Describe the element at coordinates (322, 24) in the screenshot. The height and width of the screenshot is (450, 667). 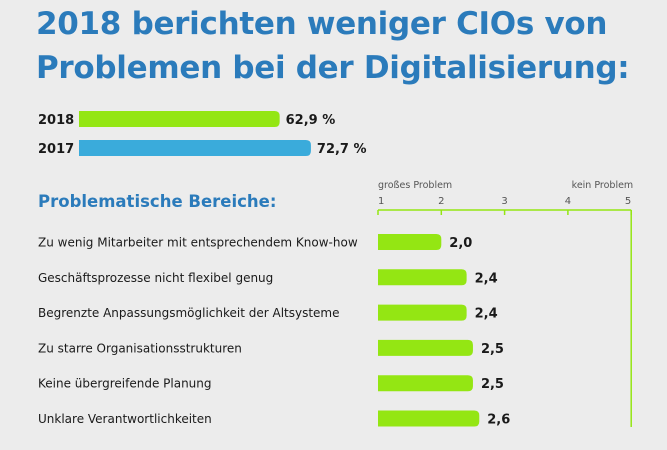
I see `title-line-1: 2018 berichten weniger CIOs von` at that location.